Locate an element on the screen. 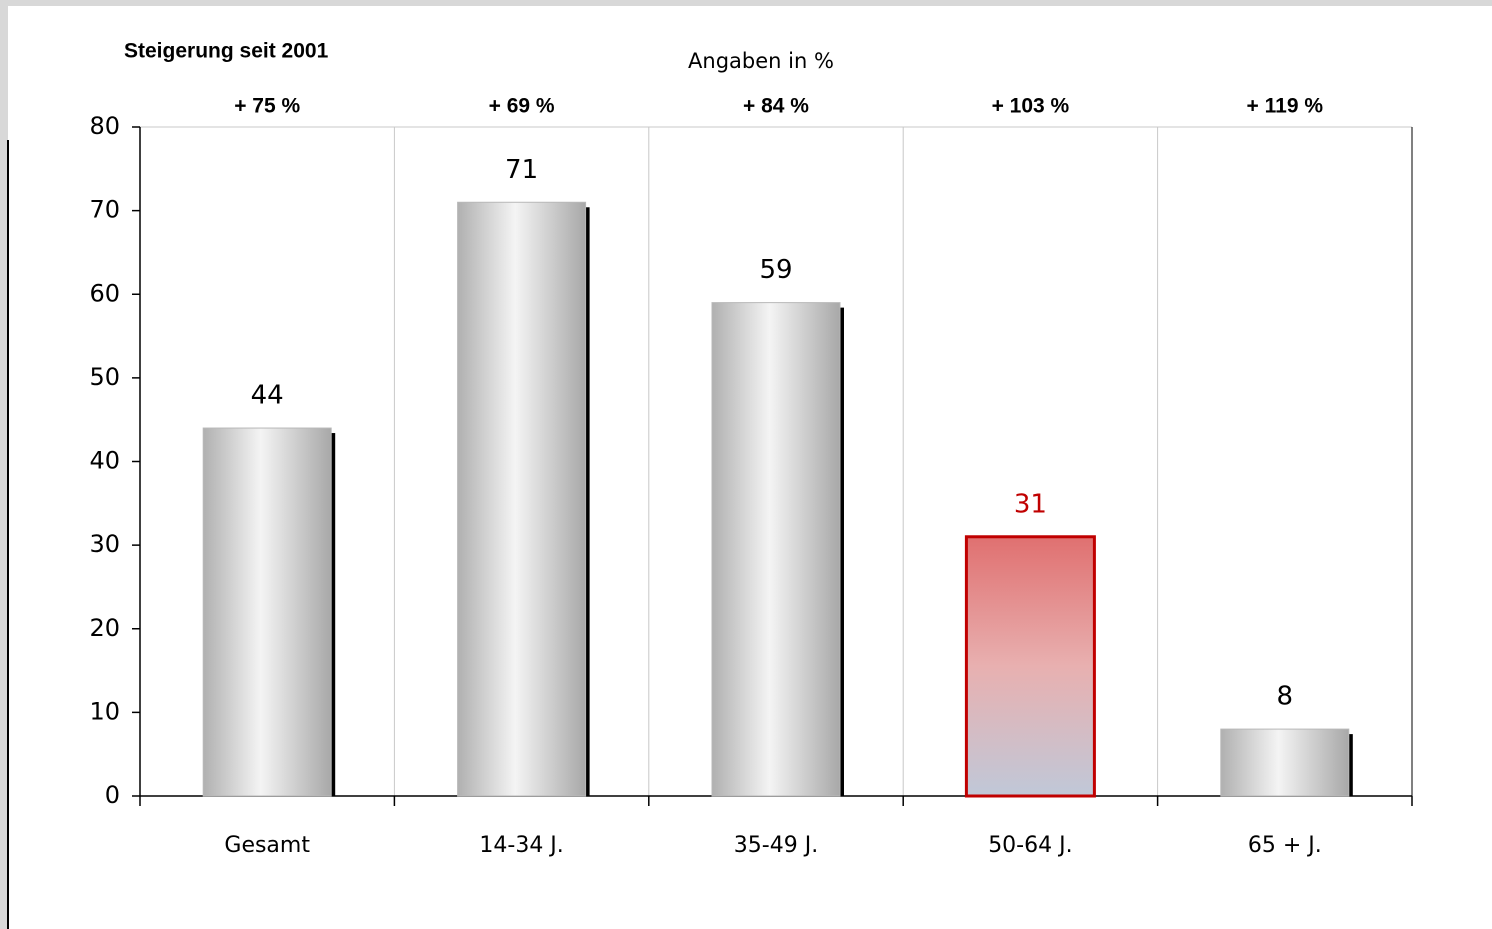 Image resolution: width=1492 pixels, height=929 pixels. x-tick-label: 14-34 J. is located at coordinates (521, 845).